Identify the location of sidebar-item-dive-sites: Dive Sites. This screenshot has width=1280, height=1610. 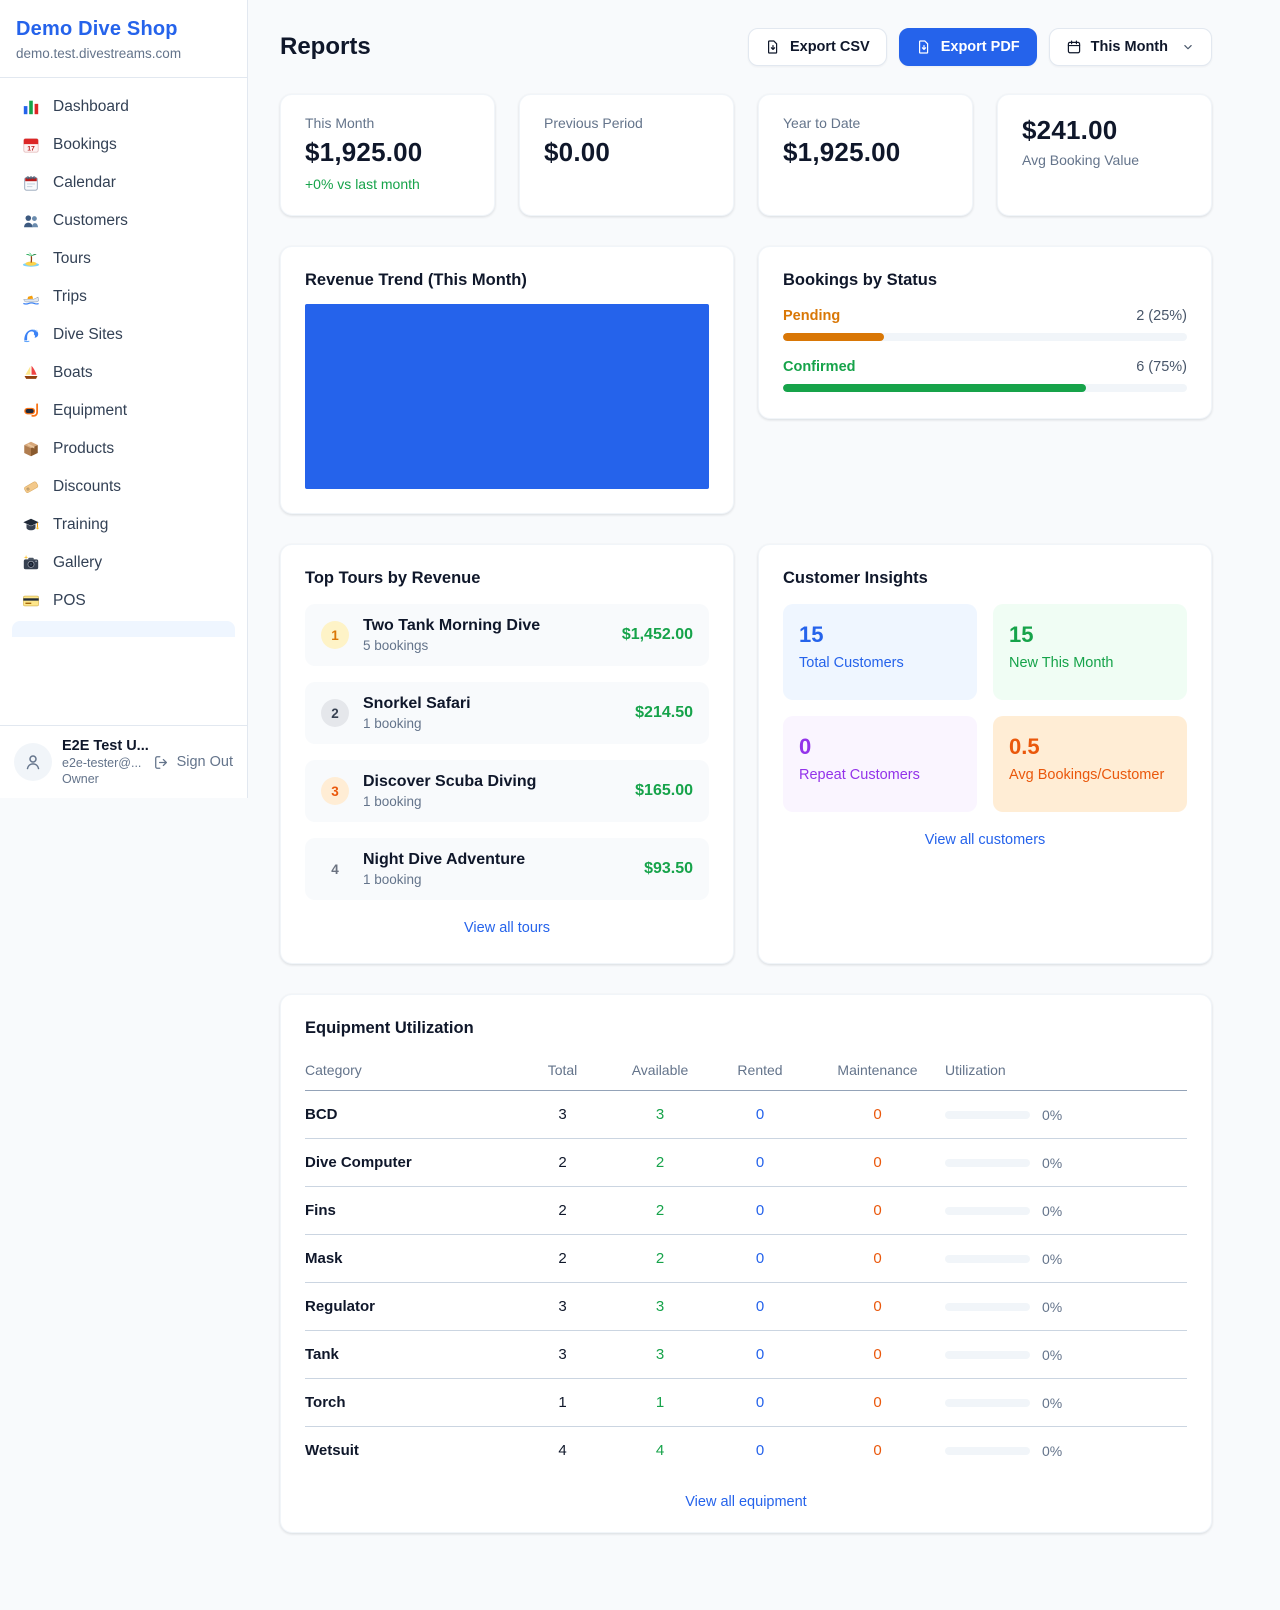
(123, 335).